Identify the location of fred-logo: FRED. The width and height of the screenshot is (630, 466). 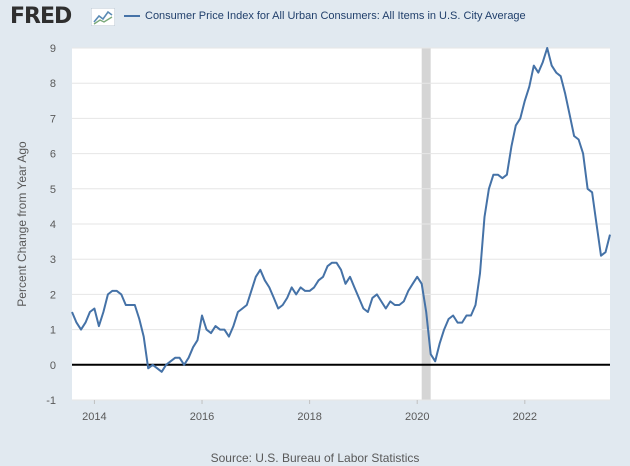
(41, 16).